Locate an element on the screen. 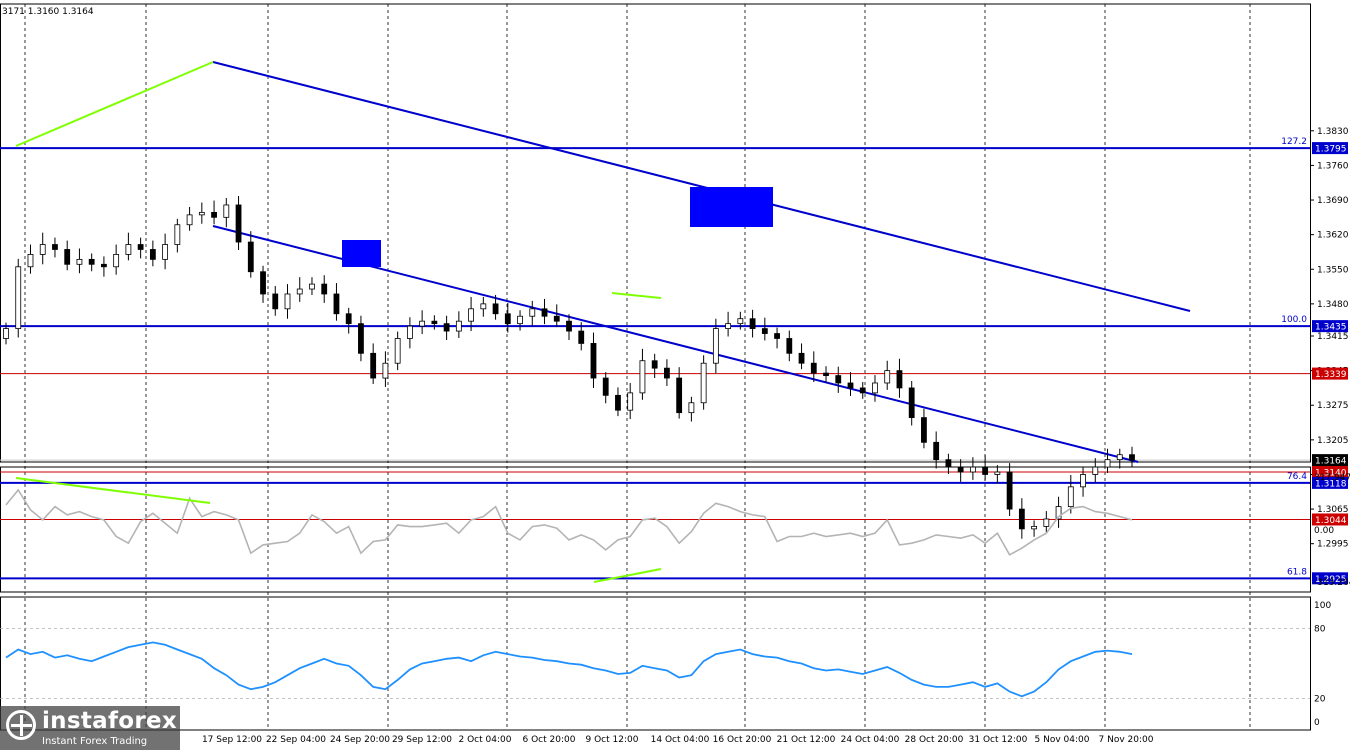 This screenshot has height=754, width=1350. price-label-text: 1.2925 is located at coordinates (1331, 580).